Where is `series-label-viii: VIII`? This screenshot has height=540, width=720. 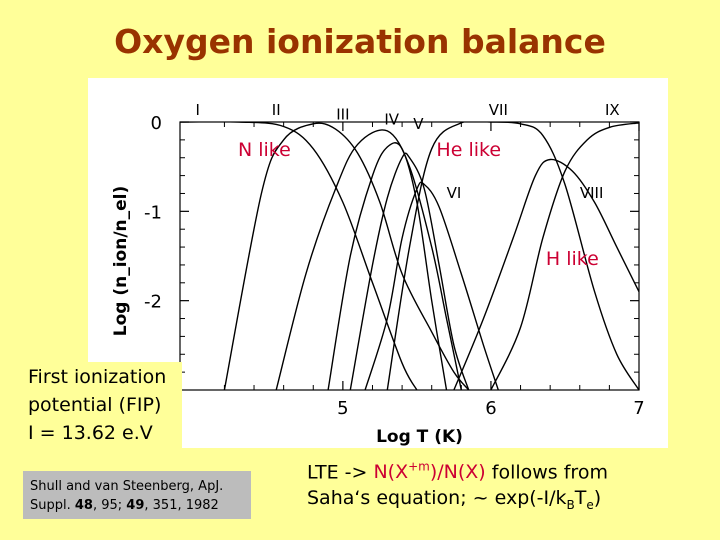
series-label-viii: VIII is located at coordinates (592, 193).